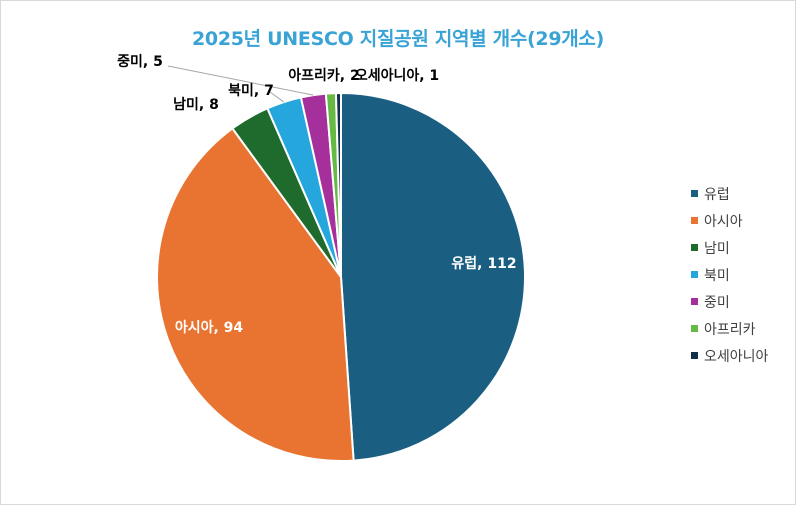  What do you see at coordinates (717, 249) in the screenshot?
I see `legend-label-3: 남미` at bounding box center [717, 249].